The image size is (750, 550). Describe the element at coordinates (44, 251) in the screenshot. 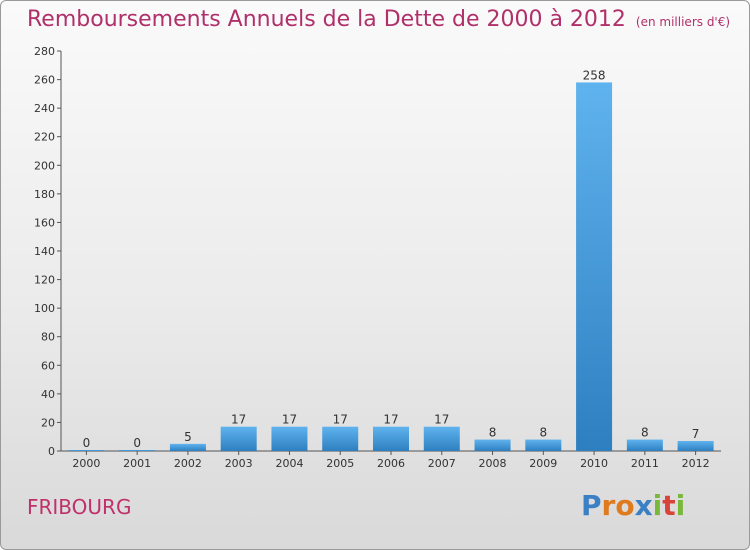

I see `y-tick-label: 140` at that location.